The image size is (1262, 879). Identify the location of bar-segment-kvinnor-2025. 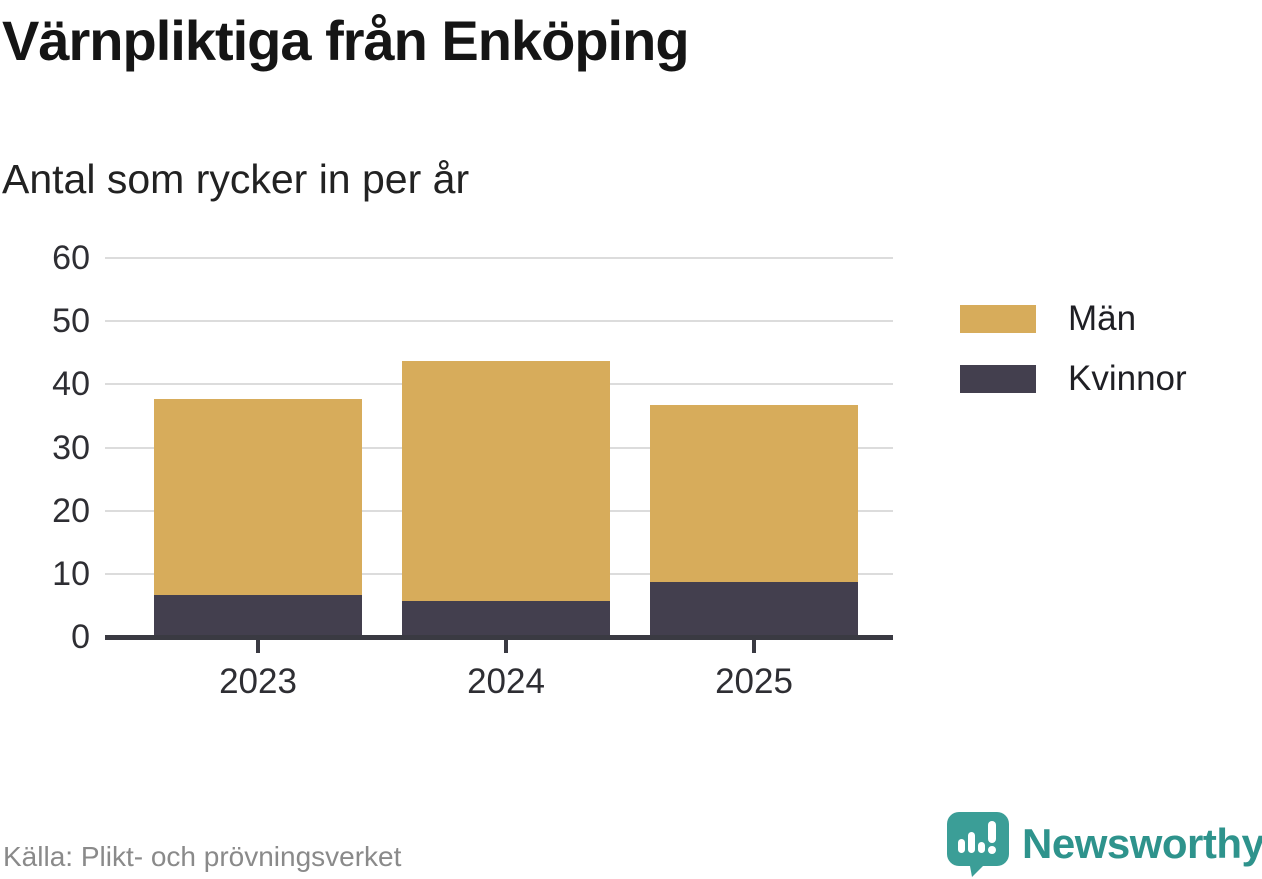
(754, 610).